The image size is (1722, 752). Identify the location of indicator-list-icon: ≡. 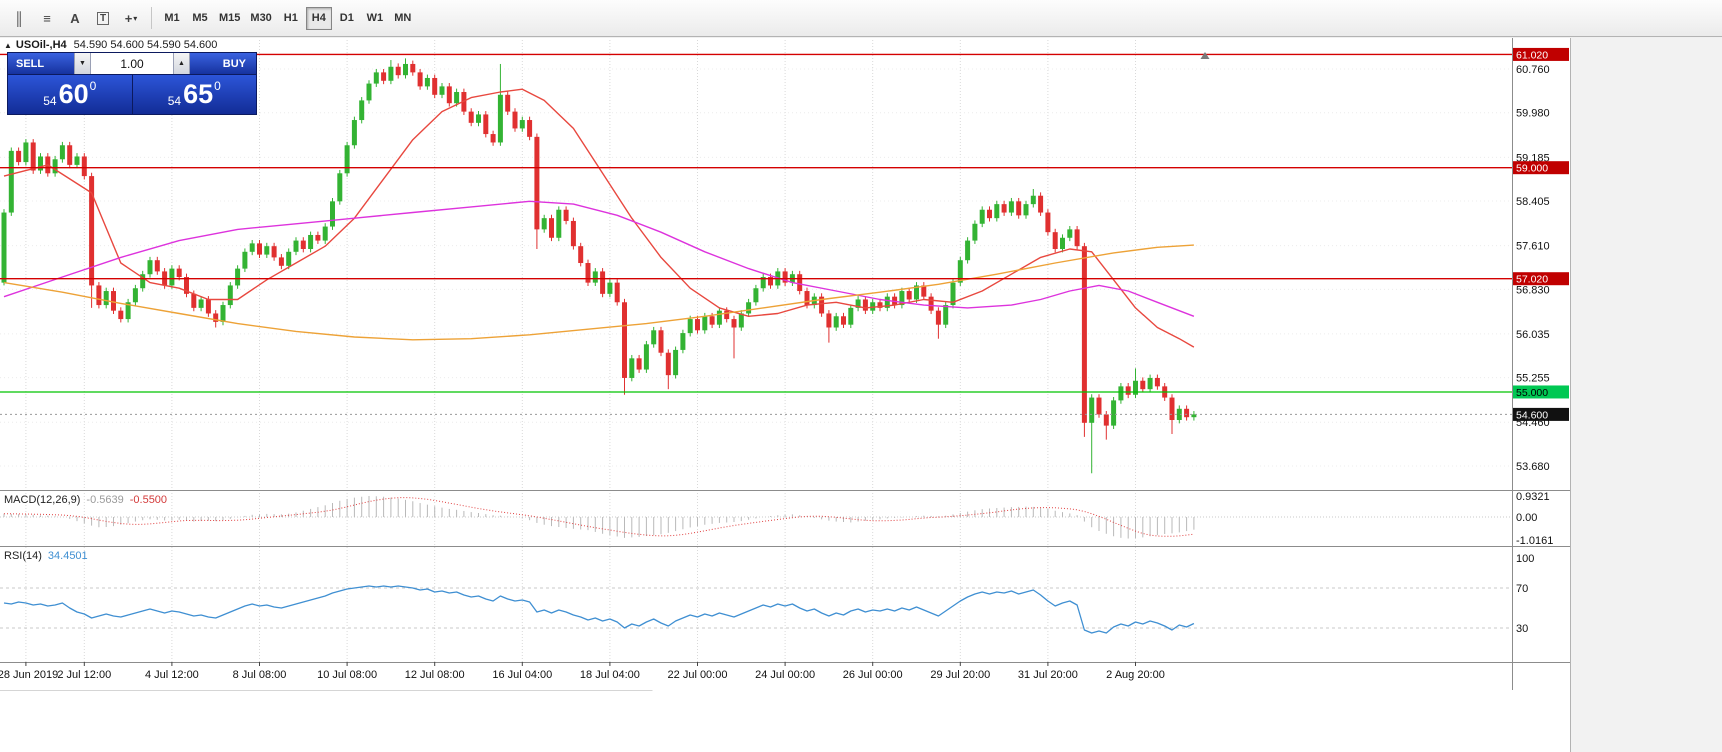
(47, 18).